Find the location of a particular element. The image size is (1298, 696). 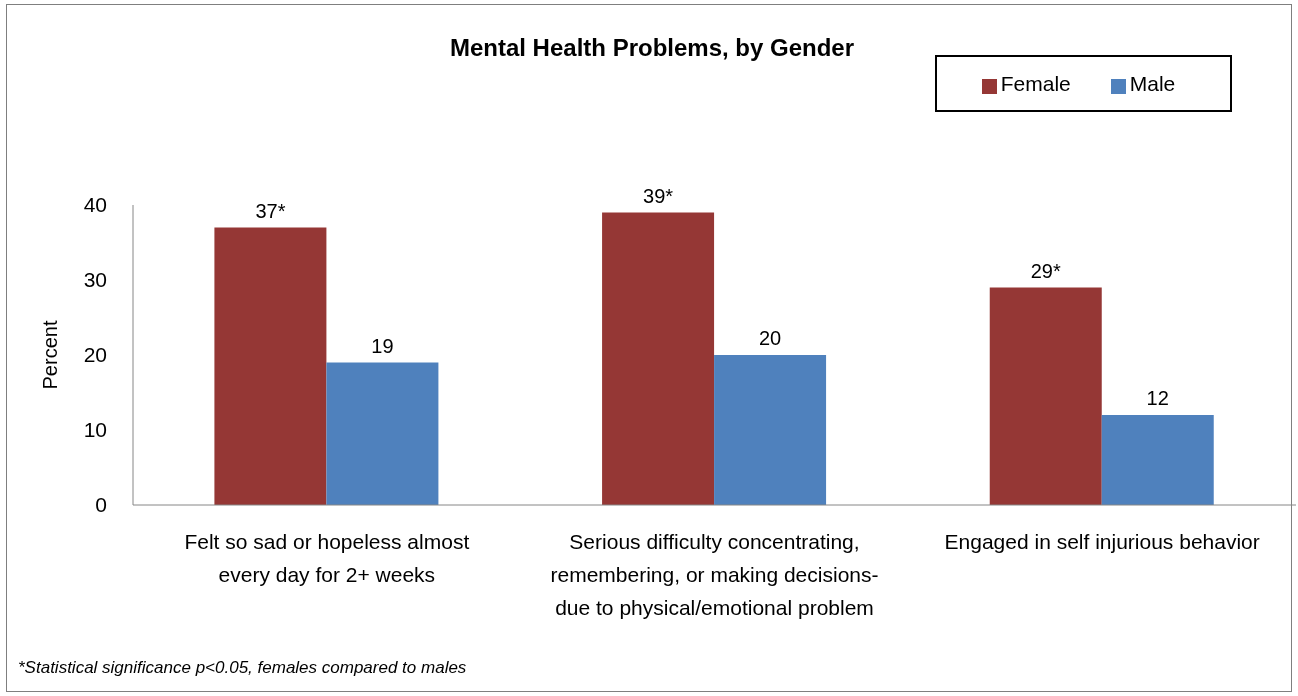

legend-label: Male is located at coordinates (1152, 83).